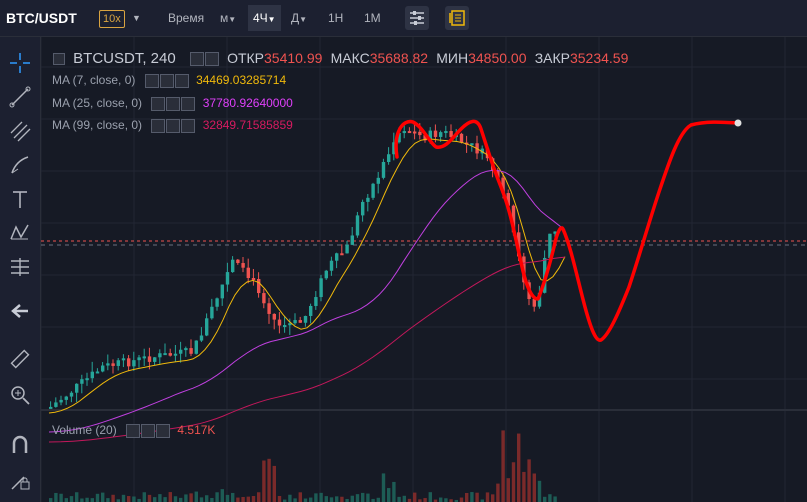 Image resolution: width=807 pixels, height=502 pixels. Describe the element at coordinates (20, 395) in the screenshot. I see `zoom-in-icon` at that location.